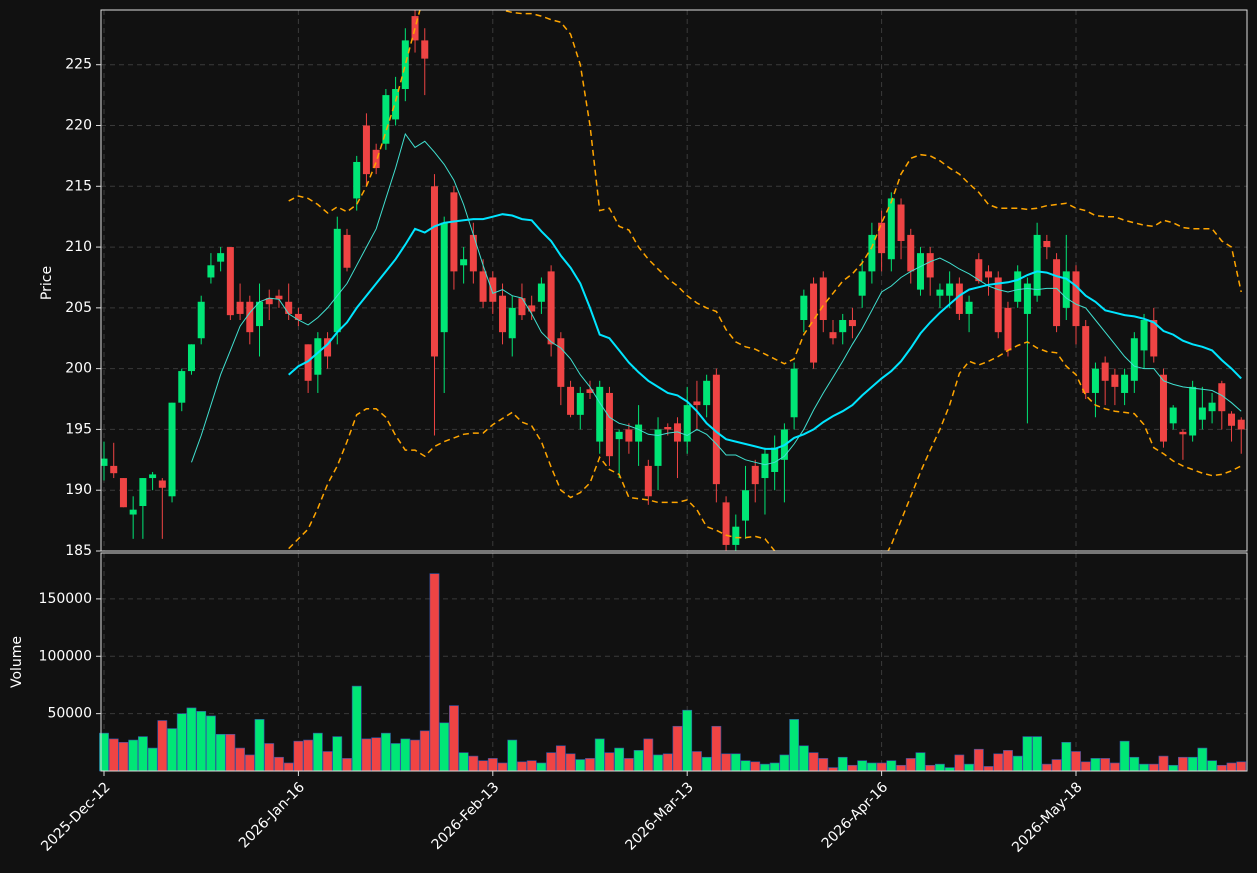  What do you see at coordinates (78, 125) in the screenshot?
I see `y-tick-label: 220` at bounding box center [78, 125].